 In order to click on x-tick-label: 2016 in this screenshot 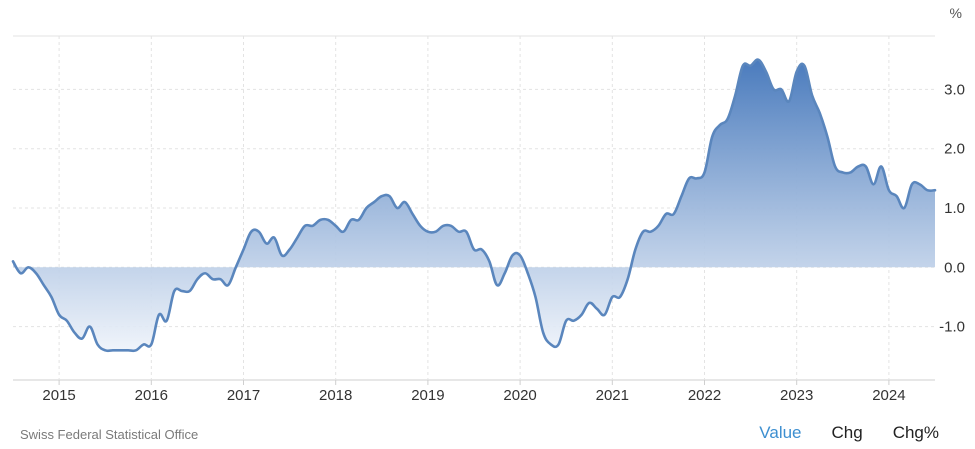, I will do `click(151, 395)`.